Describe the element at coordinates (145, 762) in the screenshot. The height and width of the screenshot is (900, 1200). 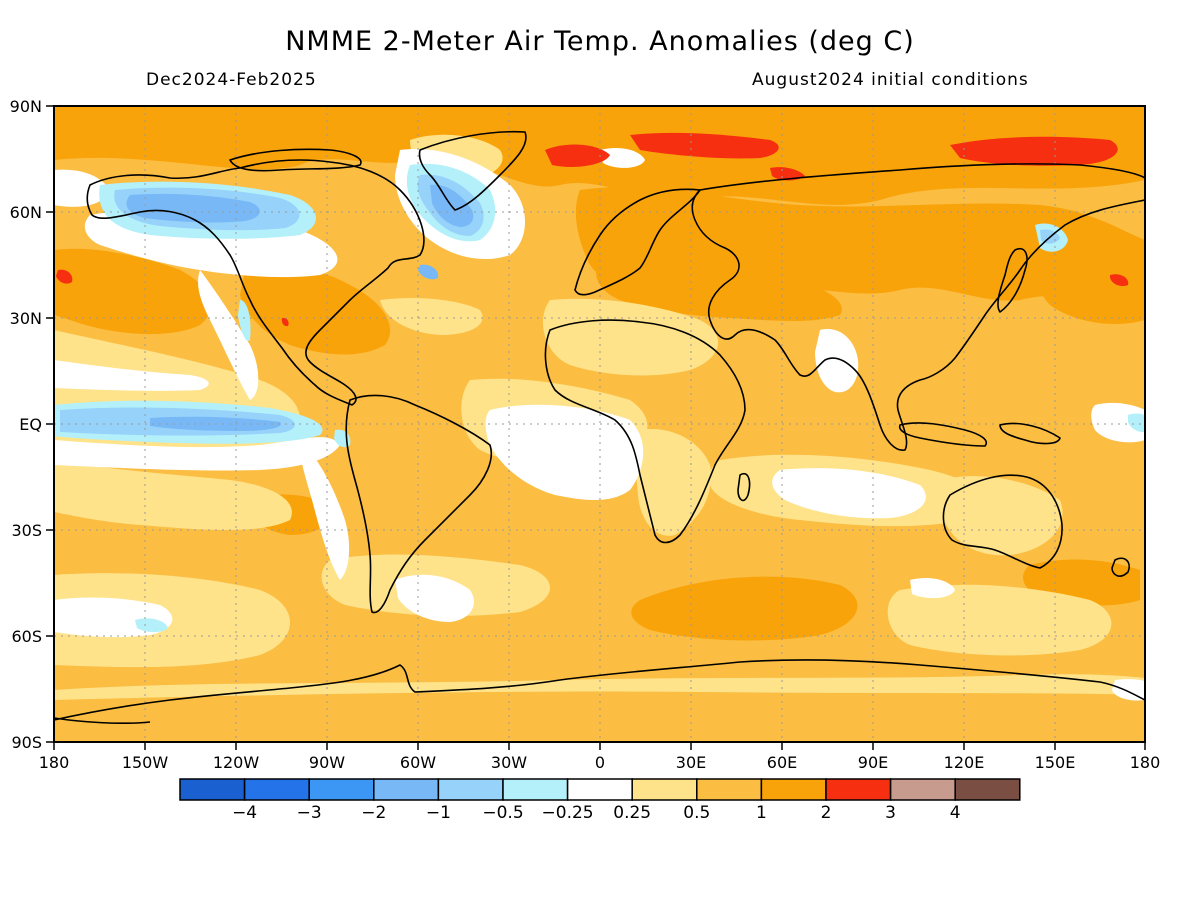
I see `lon-label: 150W` at that location.